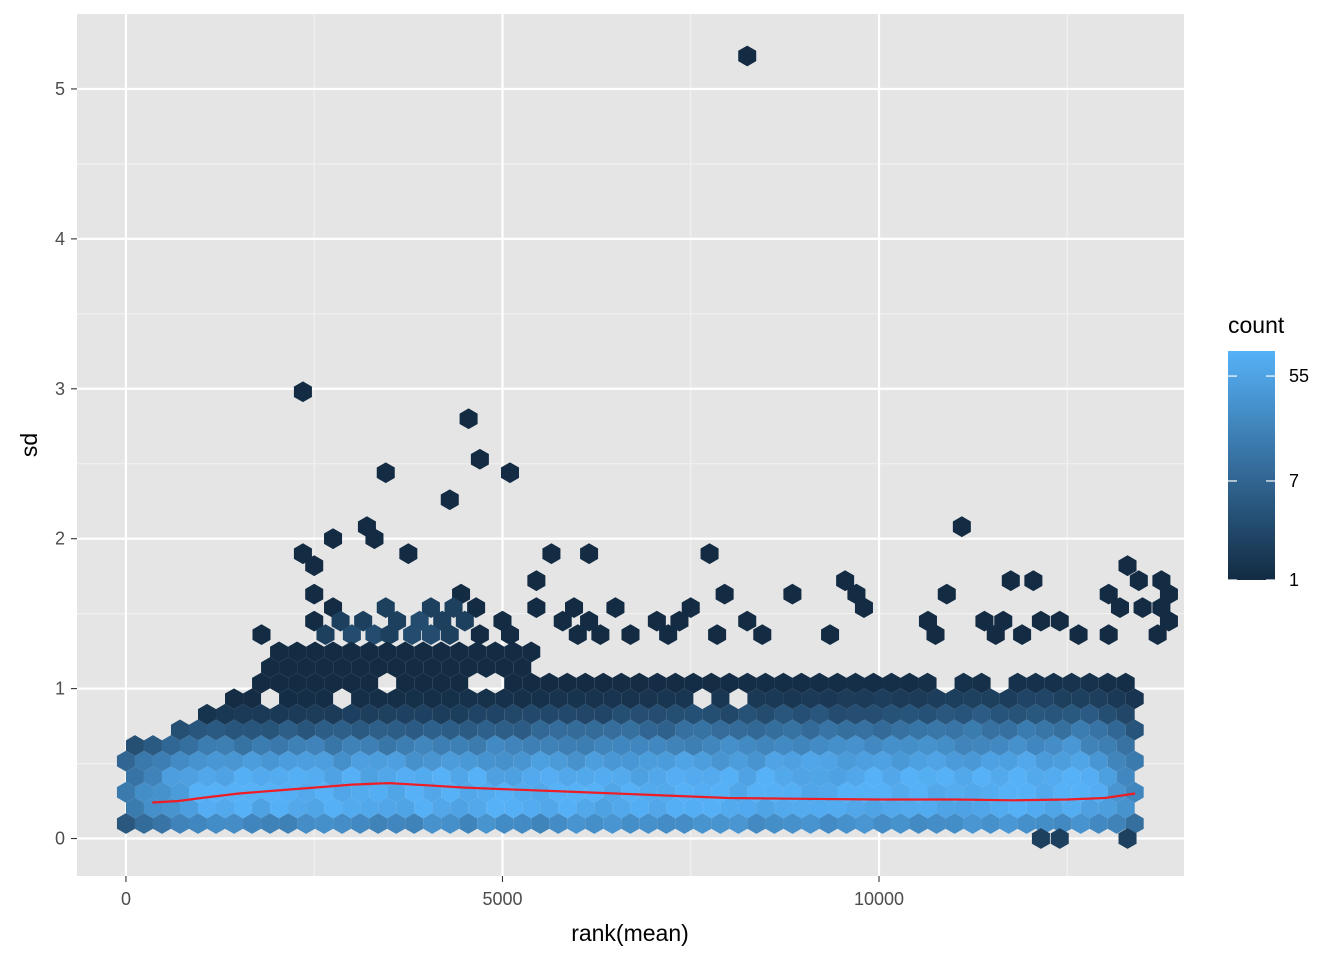 The image size is (1344, 960). I want to click on y-axis: 0 1 2 3 4 5, so click(66, 464).